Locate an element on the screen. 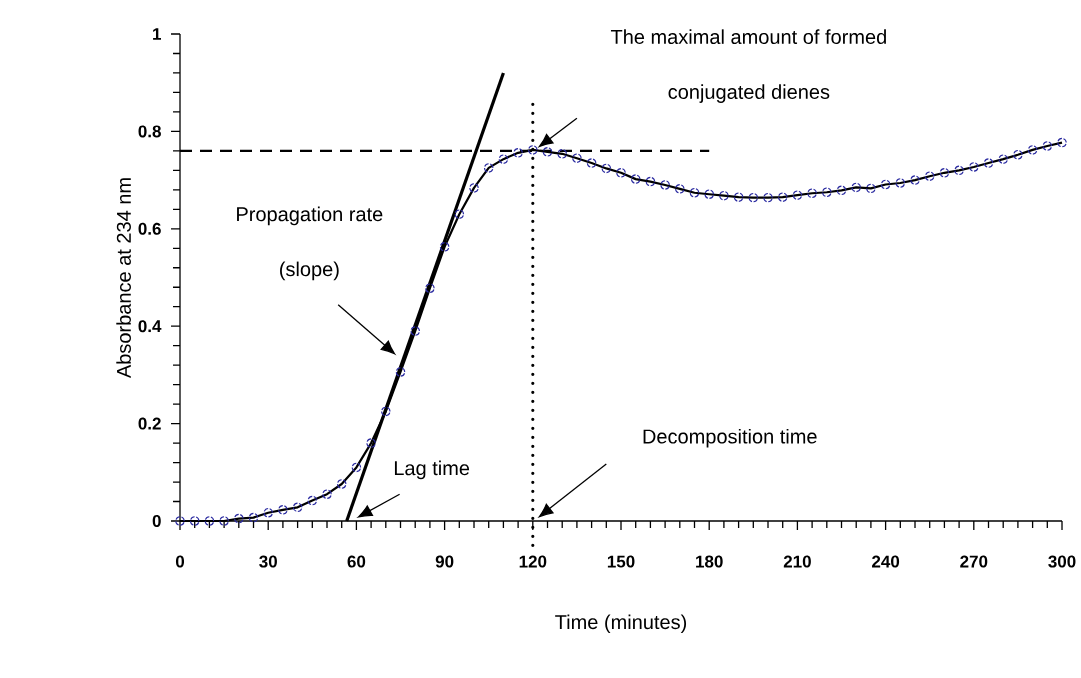 The width and height of the screenshot is (1081, 678). x-tick-label: 60 is located at coordinates (356, 561).